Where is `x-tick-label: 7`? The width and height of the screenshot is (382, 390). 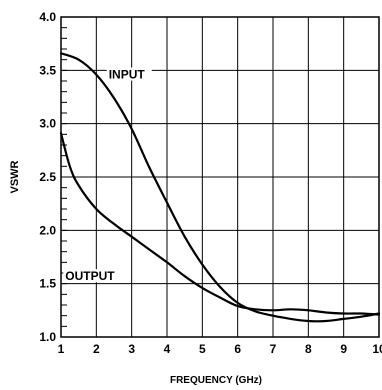
x-tick-label: 7 is located at coordinates (273, 349).